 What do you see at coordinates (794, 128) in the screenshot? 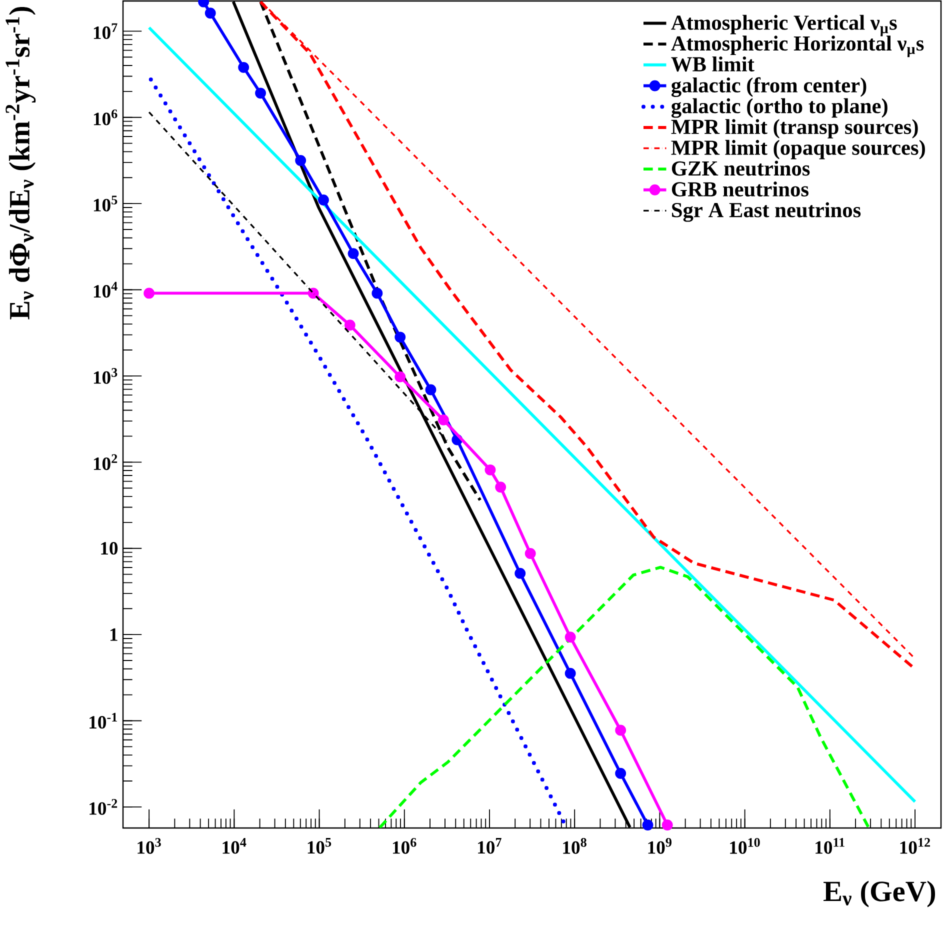
I see `legend-label: MPR limit (transp sources)` at bounding box center [794, 128].